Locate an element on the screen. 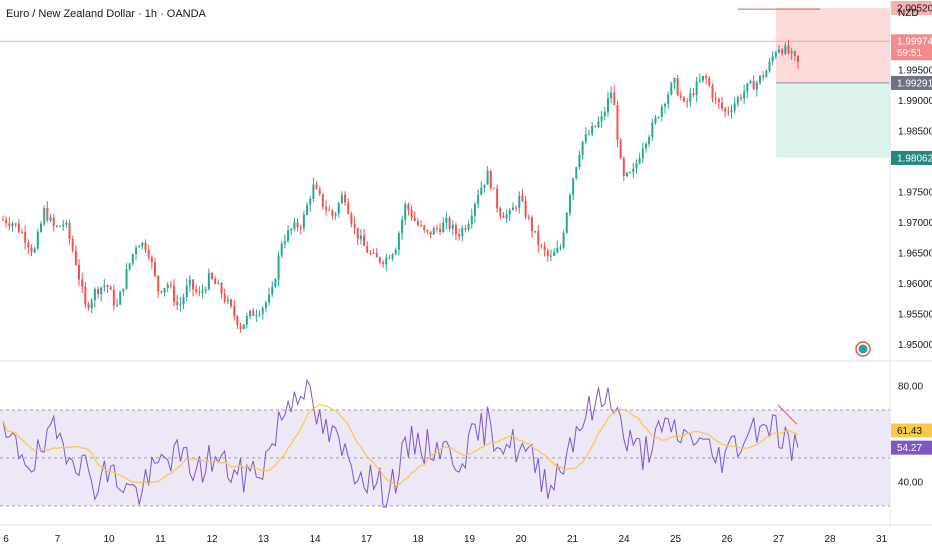 The width and height of the screenshot is (932, 550). take-profit-zone is located at coordinates (833, 120).